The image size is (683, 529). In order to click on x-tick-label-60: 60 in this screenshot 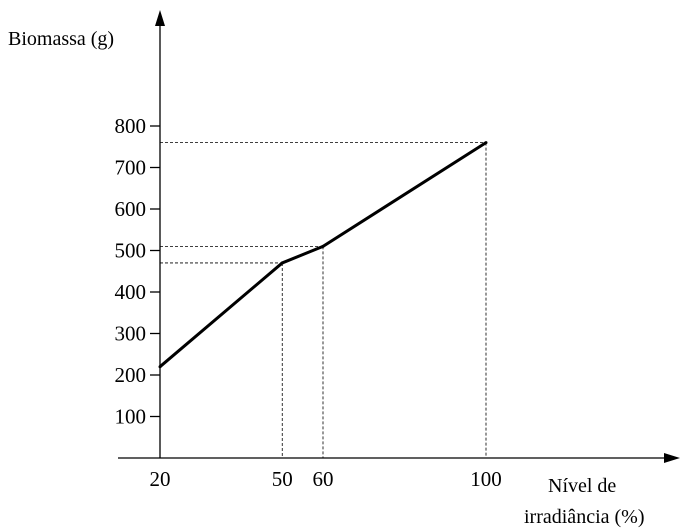, I will do `click(323, 479)`.